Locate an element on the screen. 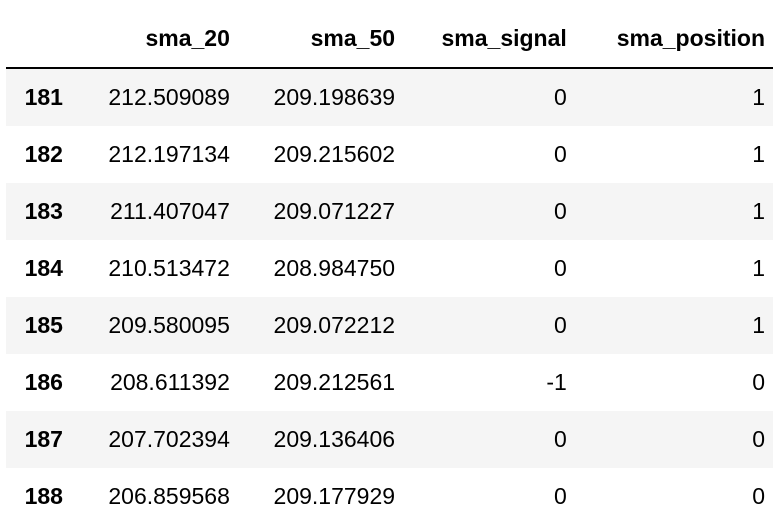 This screenshot has width=773, height=530. table-row: 182 212.197134 209.215602 0 1 is located at coordinates (389, 154).